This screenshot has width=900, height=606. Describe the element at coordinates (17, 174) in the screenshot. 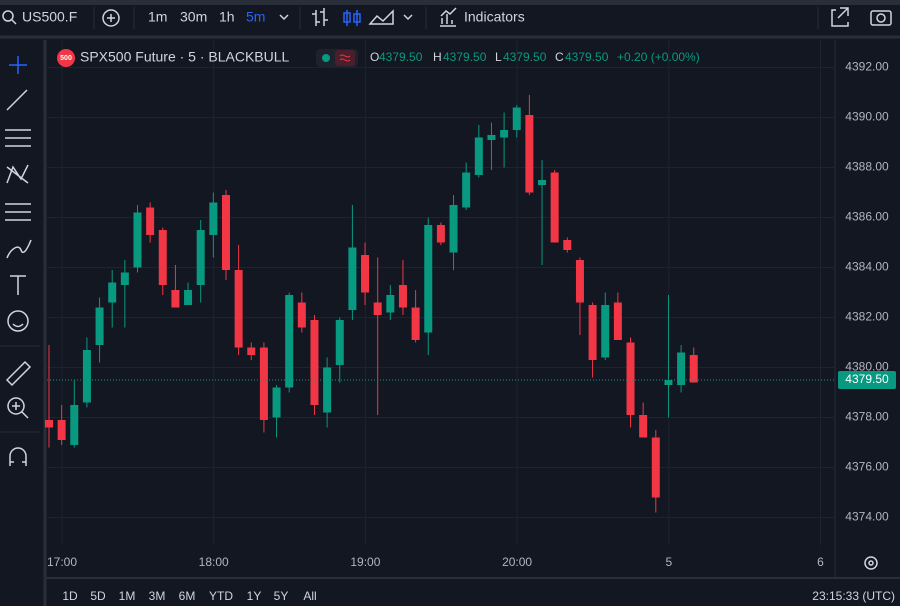

I see `pattern-tool` at that location.